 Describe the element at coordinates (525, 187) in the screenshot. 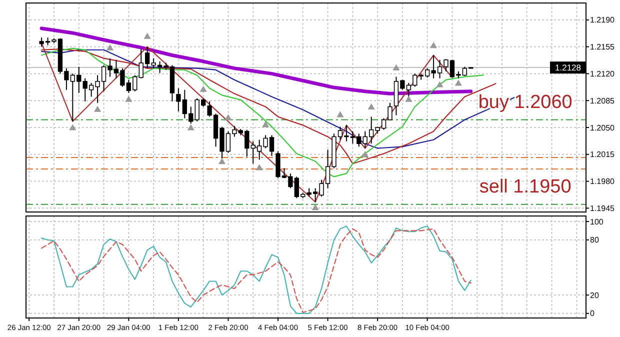

I see `annotation: sell 1.1950` at that location.